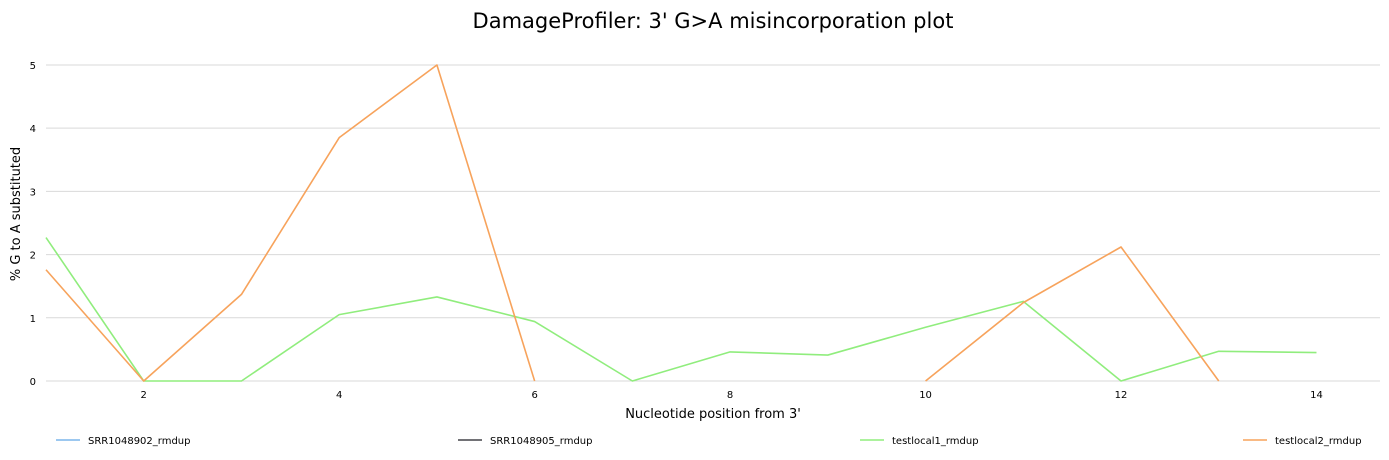 The image size is (1389, 460). Describe the element at coordinates (534, 395) in the screenshot. I see `x-tick-label: 6` at that location.